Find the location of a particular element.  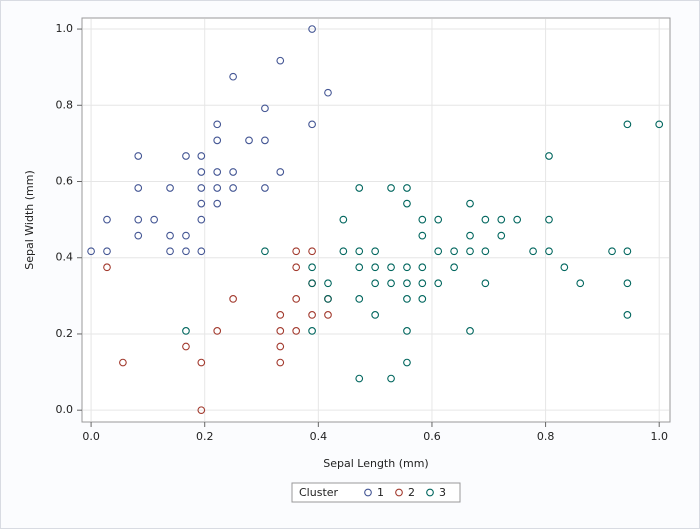

y-tick-label: 0.4 is located at coordinates (65, 257).